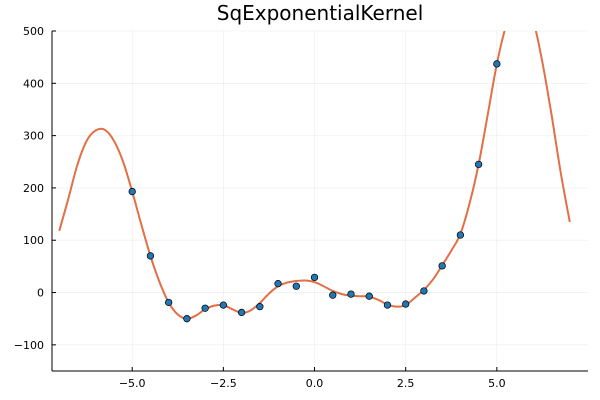 This screenshot has width=600, height=400. I want to click on x-tick-label: 5.0, so click(497, 383).